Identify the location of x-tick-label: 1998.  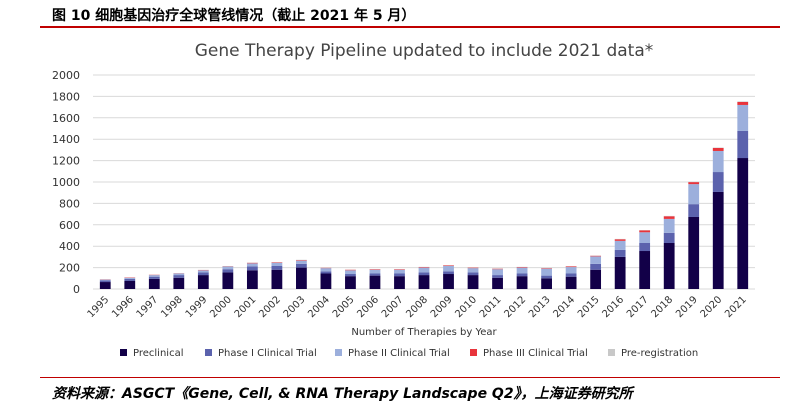
(172, 307).